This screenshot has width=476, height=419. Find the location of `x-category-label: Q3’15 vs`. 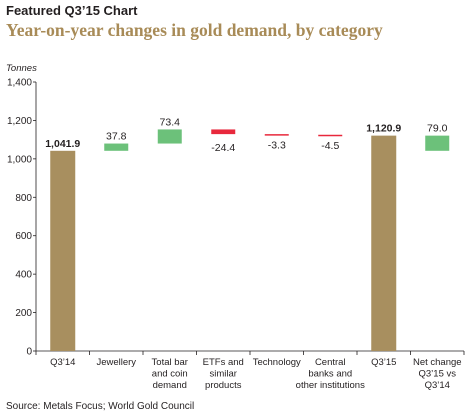

x-category-label: Q3’15 vs is located at coordinates (438, 374).